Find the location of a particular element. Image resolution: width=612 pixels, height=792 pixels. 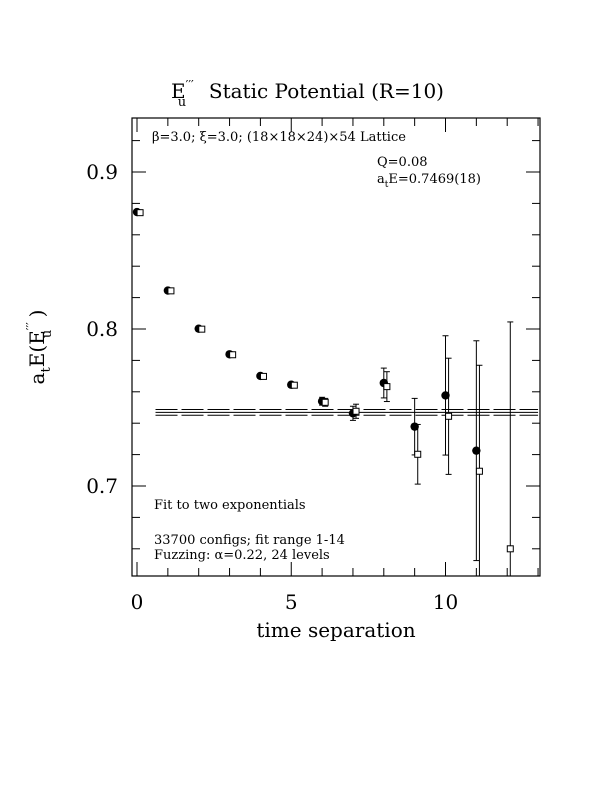

configs-annotation: 33700 configs; fit range 1-14 is located at coordinates (249, 540).